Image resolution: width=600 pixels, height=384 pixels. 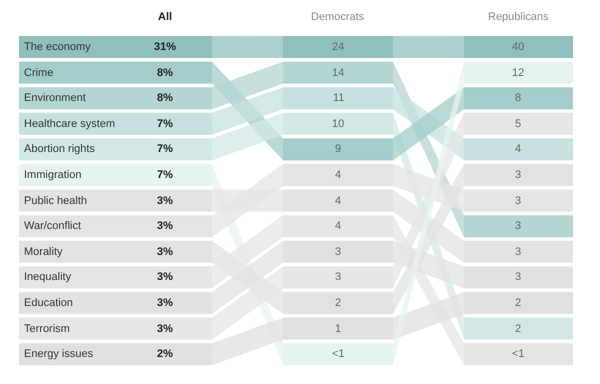 I want to click on data-label: 40, so click(x=518, y=47).